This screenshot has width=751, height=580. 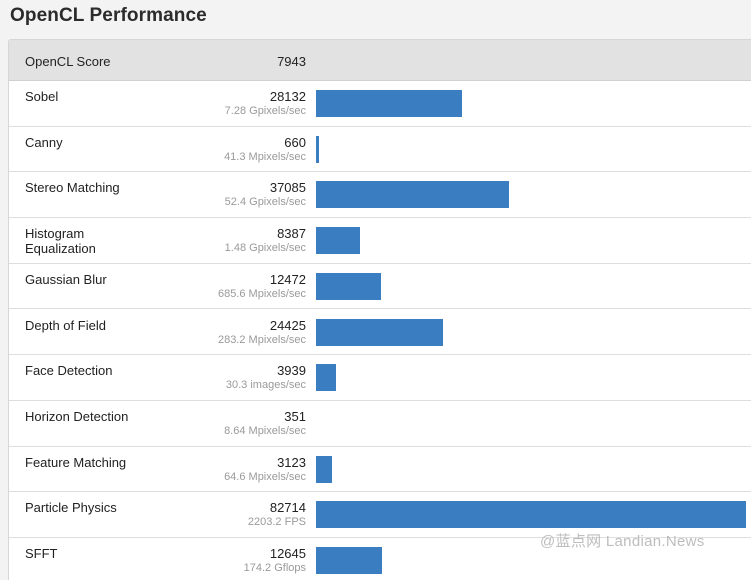 I want to click on page-title: OpenCL Performance, so click(x=108, y=15).